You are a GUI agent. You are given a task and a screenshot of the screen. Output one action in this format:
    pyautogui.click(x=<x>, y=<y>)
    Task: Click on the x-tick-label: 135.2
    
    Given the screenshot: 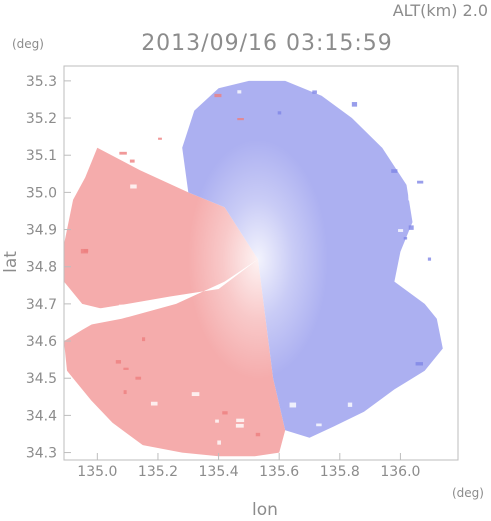 What is the action you would take?
    pyautogui.click(x=158, y=472)
    